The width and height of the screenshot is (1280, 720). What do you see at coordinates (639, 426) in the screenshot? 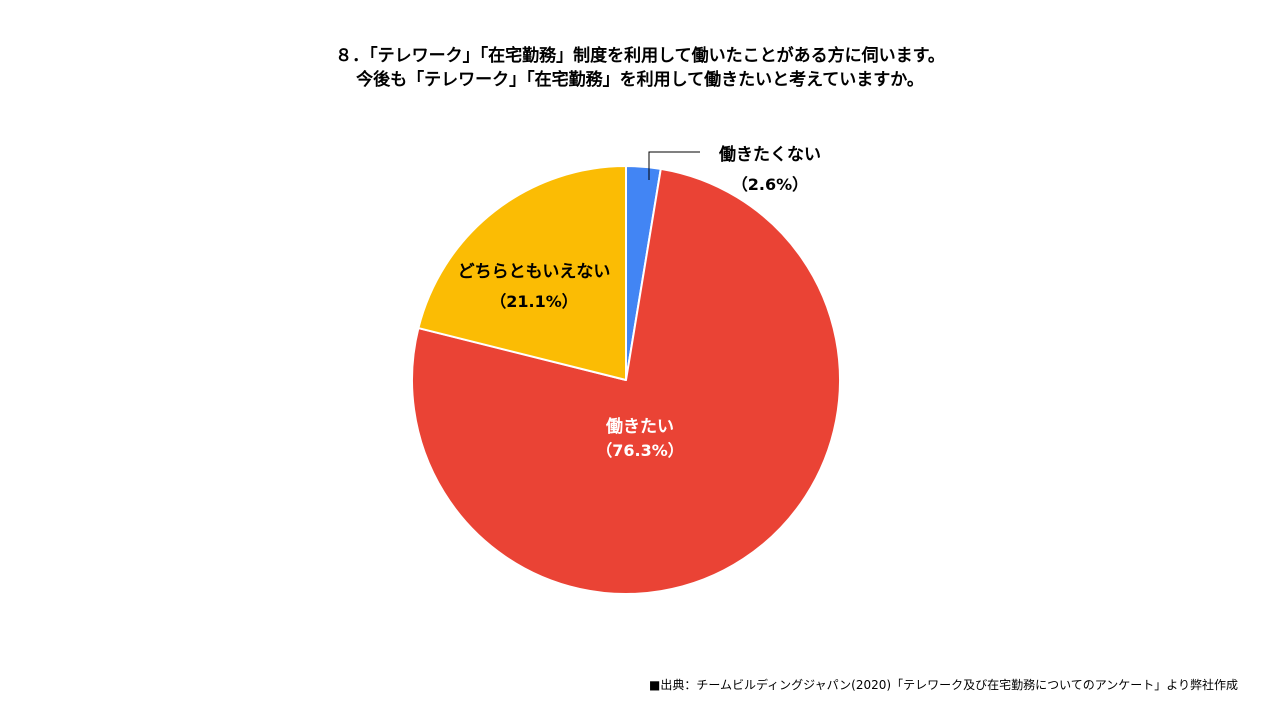
I see `slice-label: 働きたい` at bounding box center [639, 426].